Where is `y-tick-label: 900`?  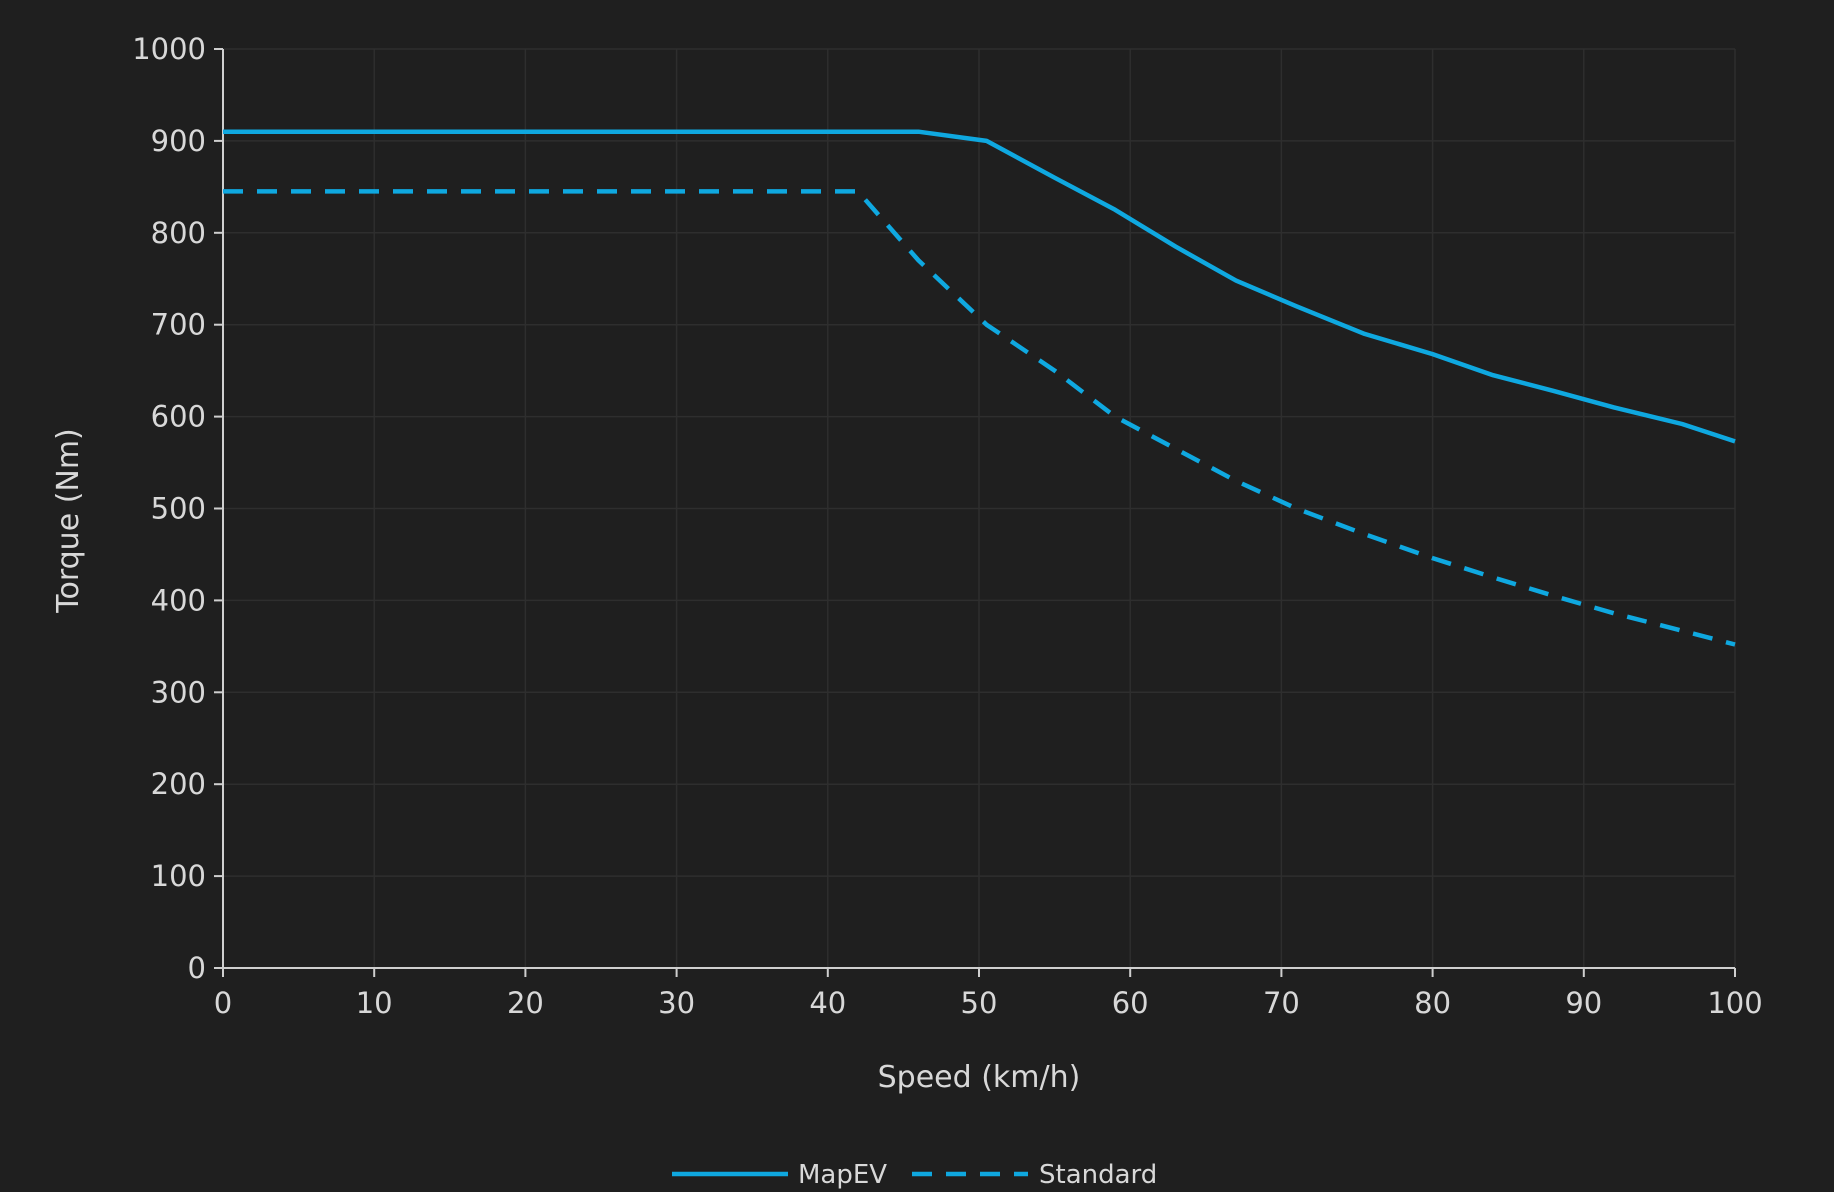 y-tick-label: 900 is located at coordinates (178, 141).